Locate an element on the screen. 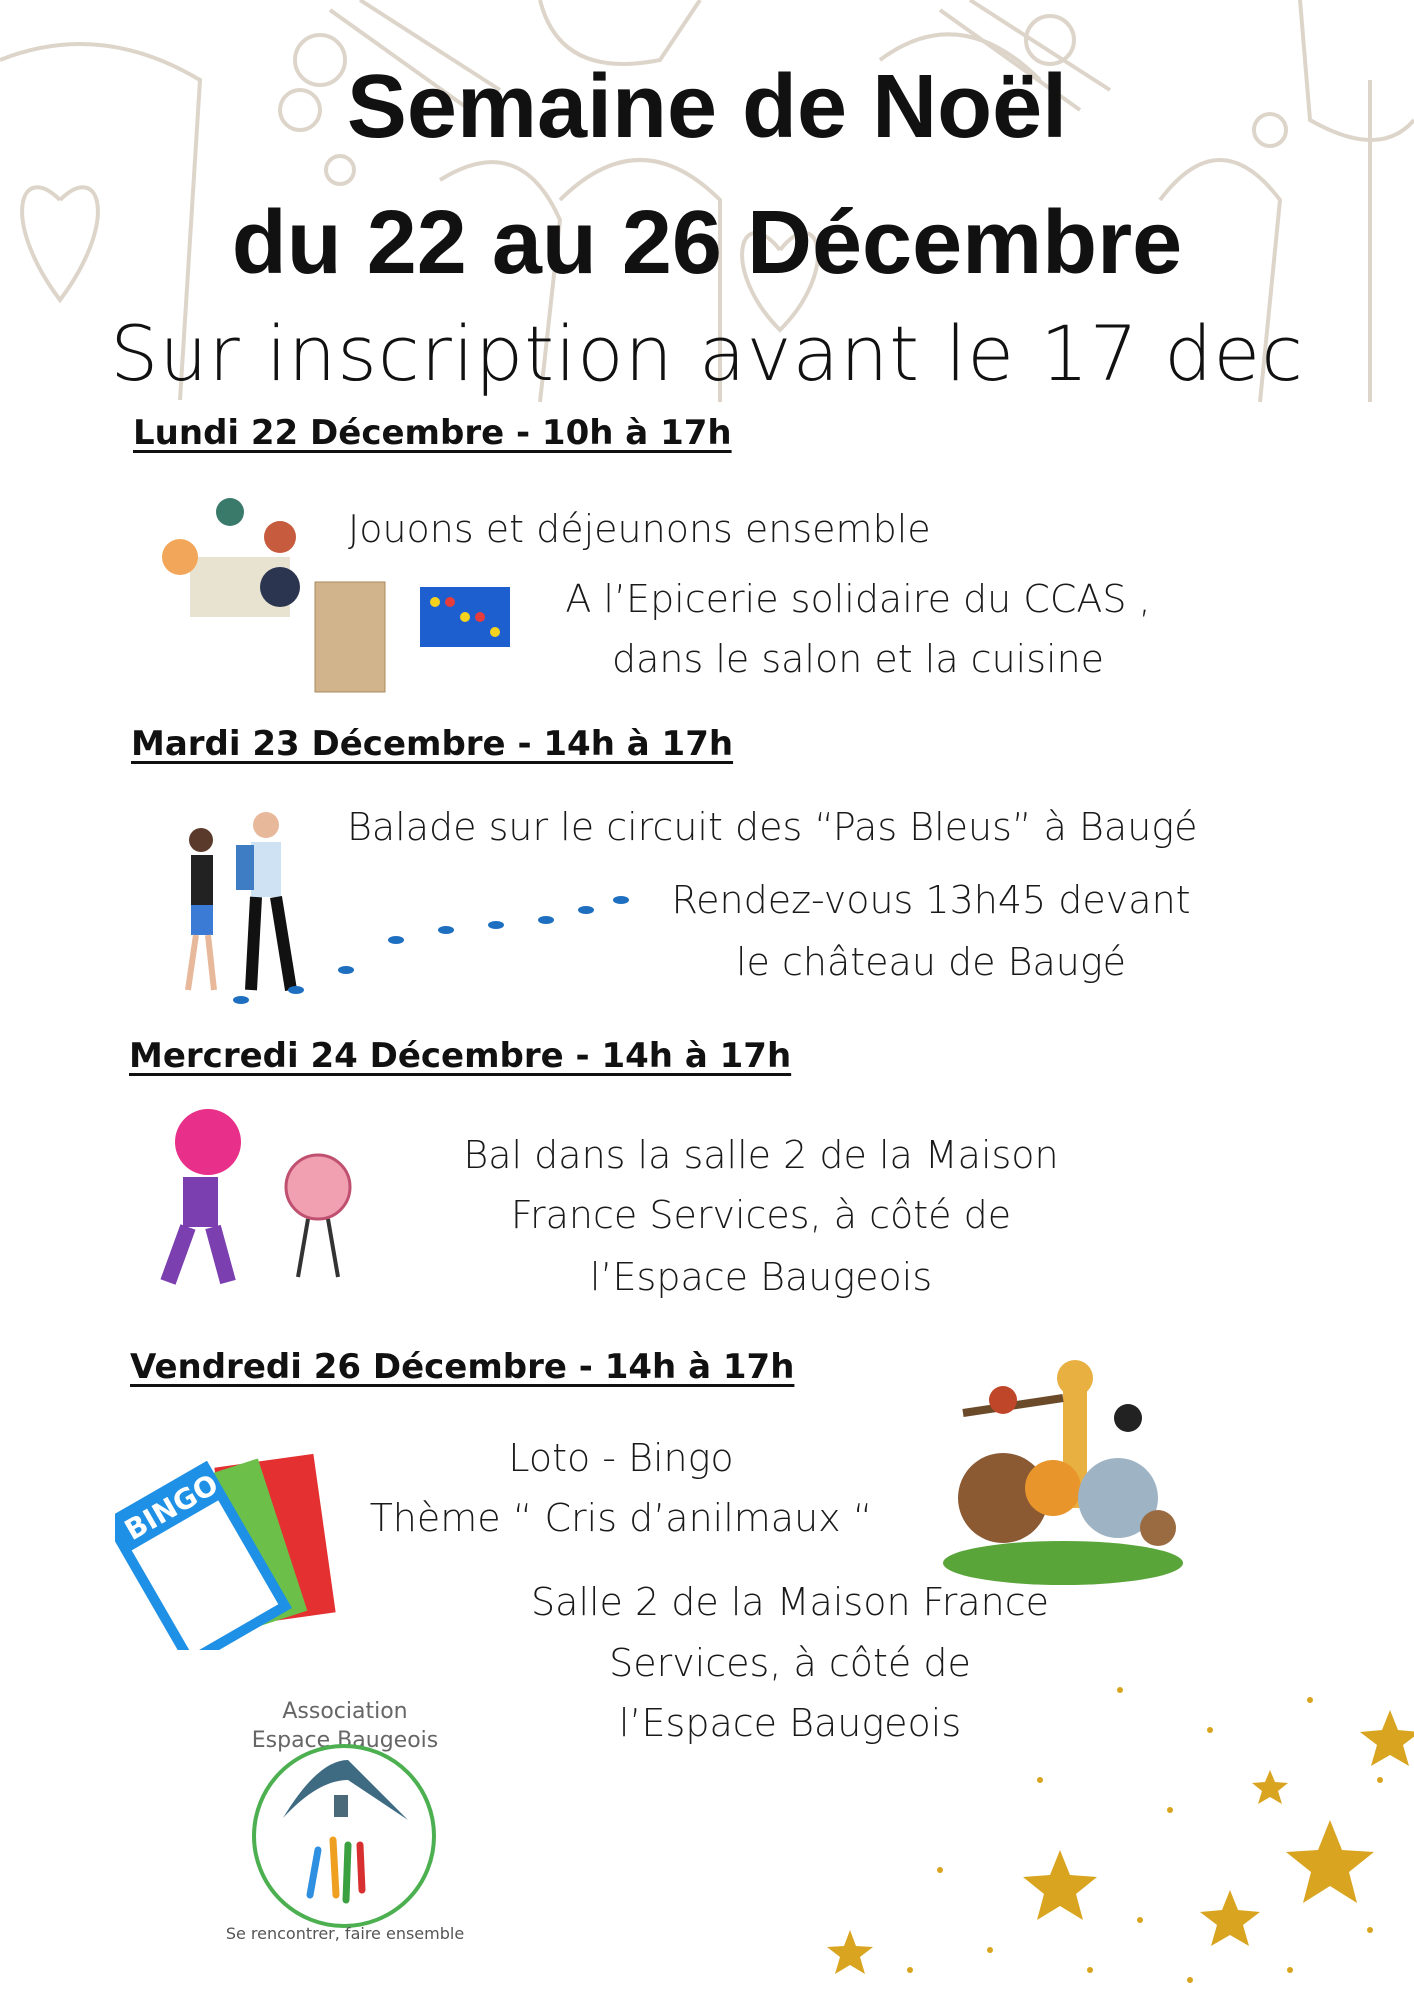  board-games-illustration is located at coordinates (336, 595).